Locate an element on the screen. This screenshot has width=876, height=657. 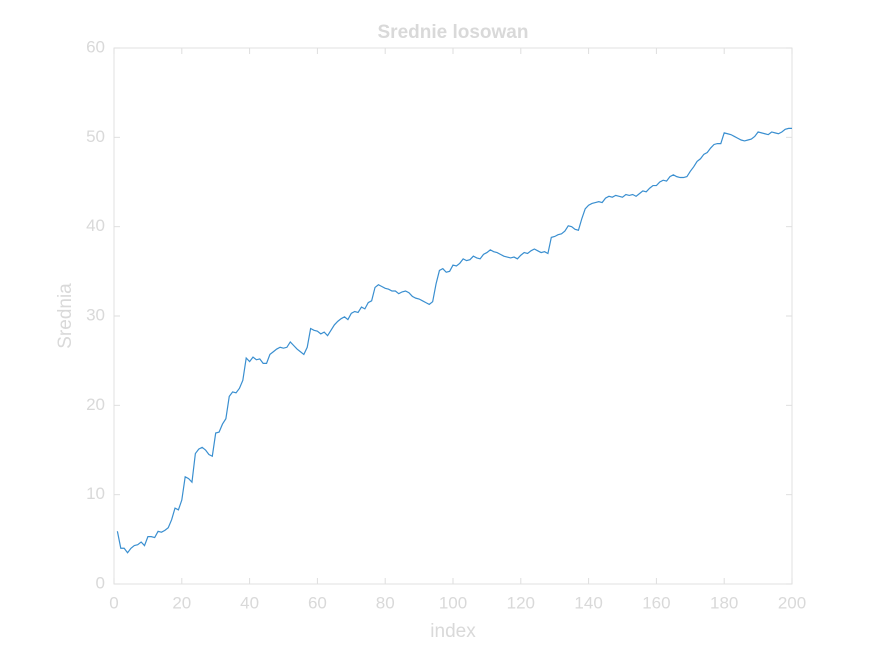
y-tick-label: 50 is located at coordinates (95, 136).